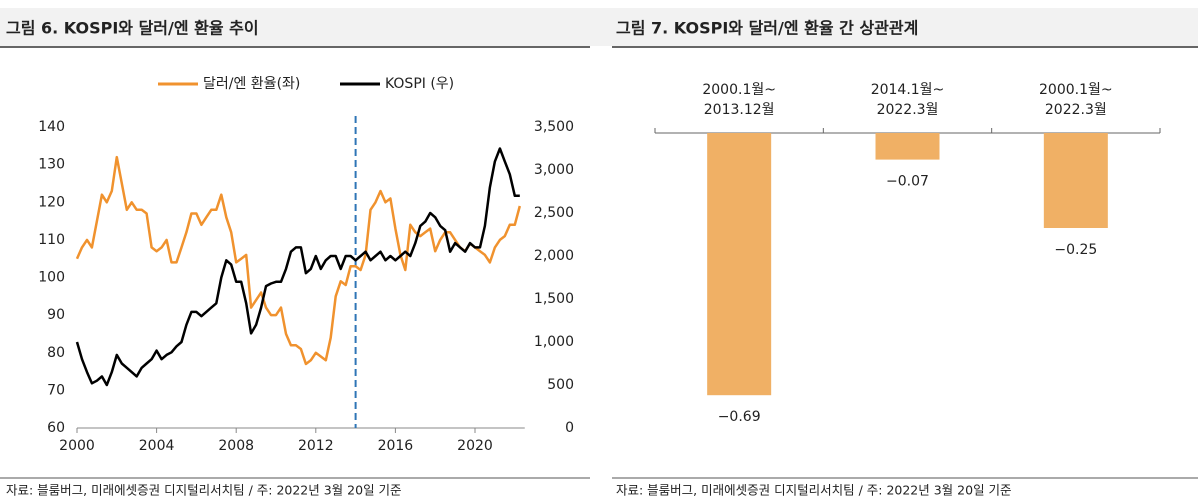 The height and width of the screenshot is (503, 1198). Describe the element at coordinates (554, 213) in the screenshot. I see `y2-tick-label: 2,500` at that location.